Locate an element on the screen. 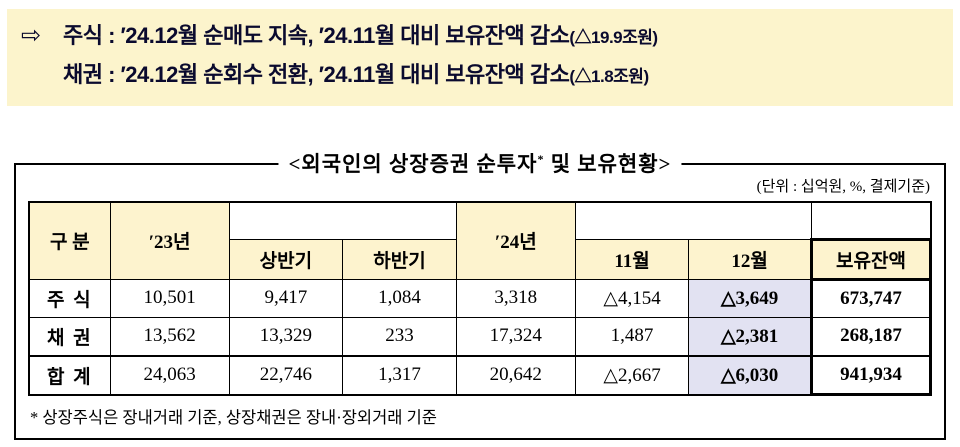 The height and width of the screenshot is (447, 960). table-footnote: * 상장주식은 장내거래 기준, 상장채권은 장내·장외거래 기준 is located at coordinates (233, 417).